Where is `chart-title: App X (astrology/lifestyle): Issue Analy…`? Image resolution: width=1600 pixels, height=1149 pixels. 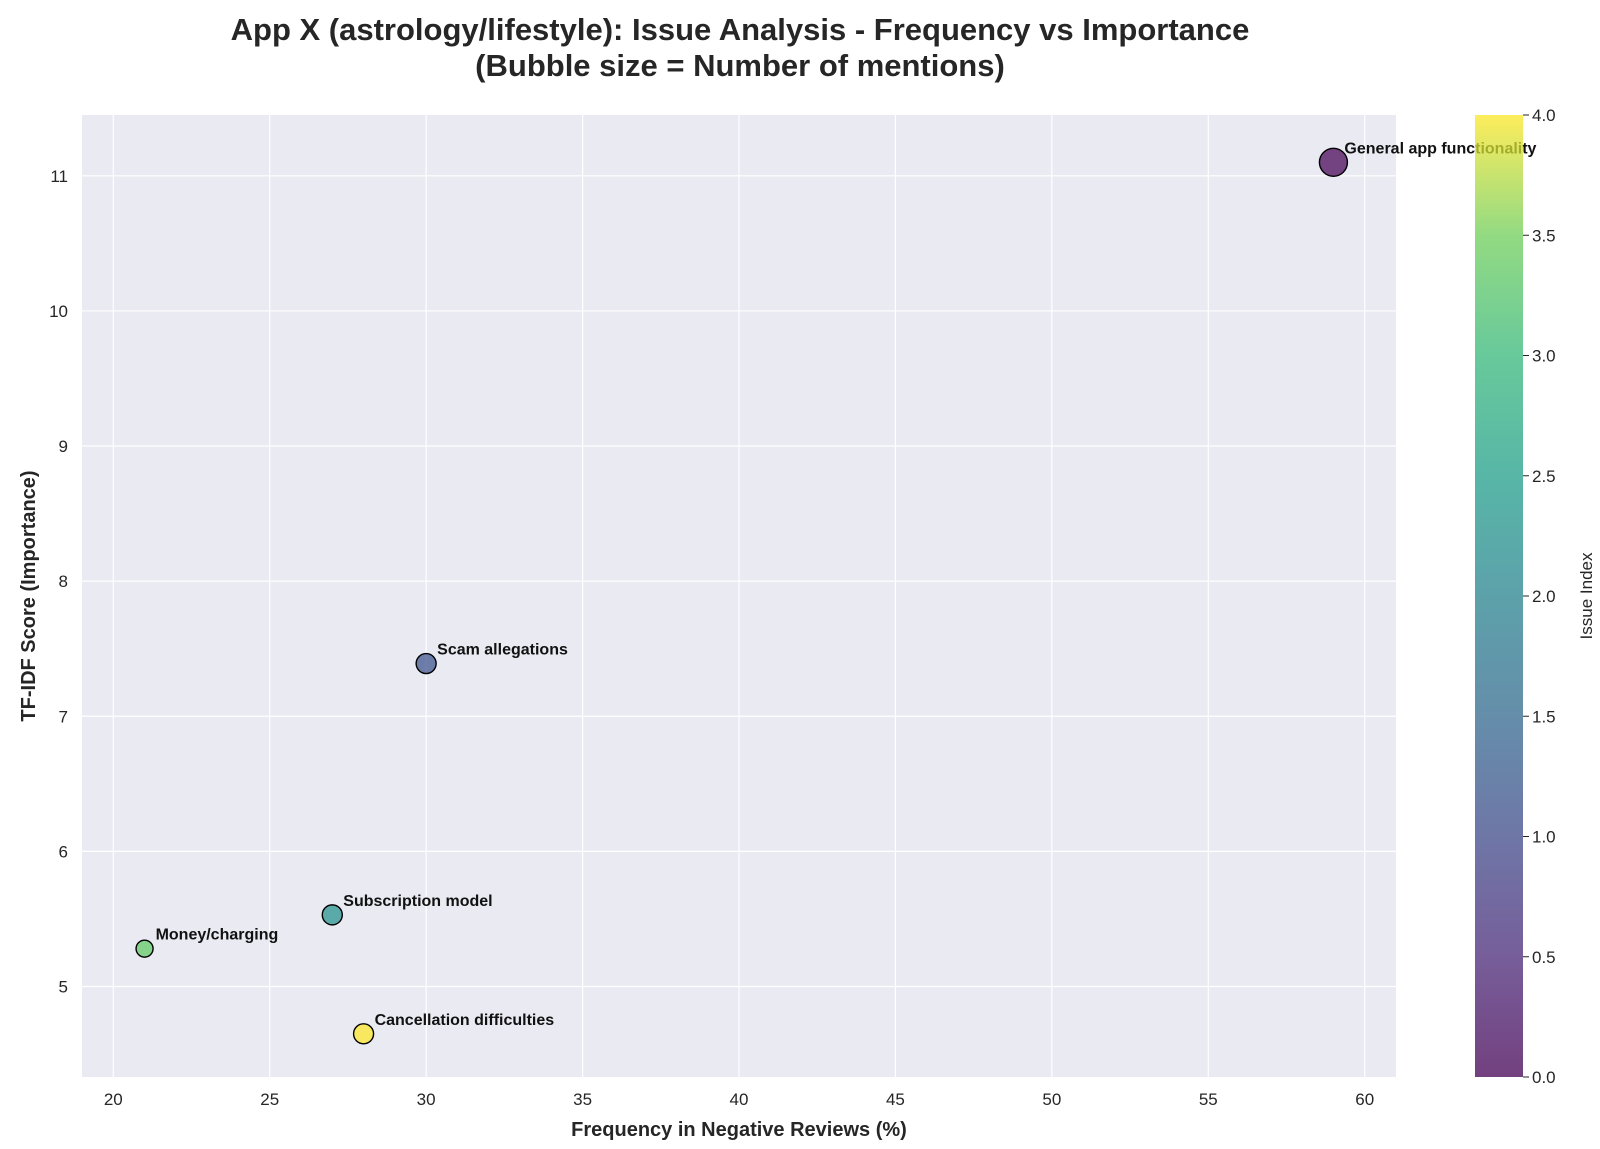
chart-title: App X (astrology/lifestyle): Issue Analy… is located at coordinates (740, 48).